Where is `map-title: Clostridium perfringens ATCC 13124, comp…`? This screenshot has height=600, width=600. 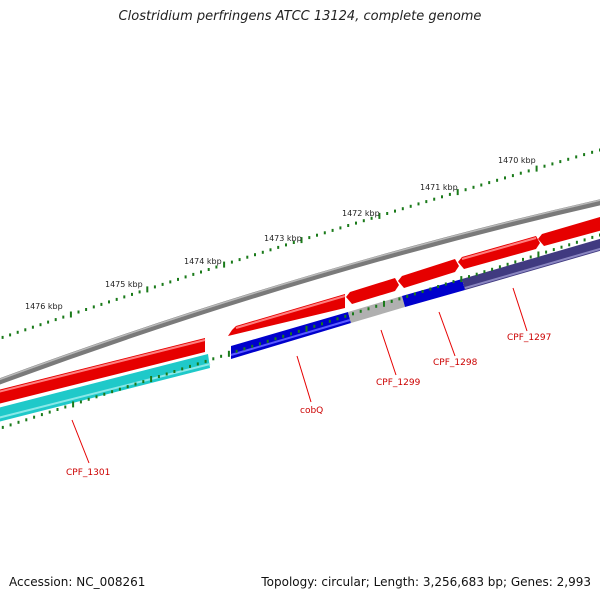
map-title: Clostridium perfringens ATCC 13124, comp… is located at coordinates (300, 16).